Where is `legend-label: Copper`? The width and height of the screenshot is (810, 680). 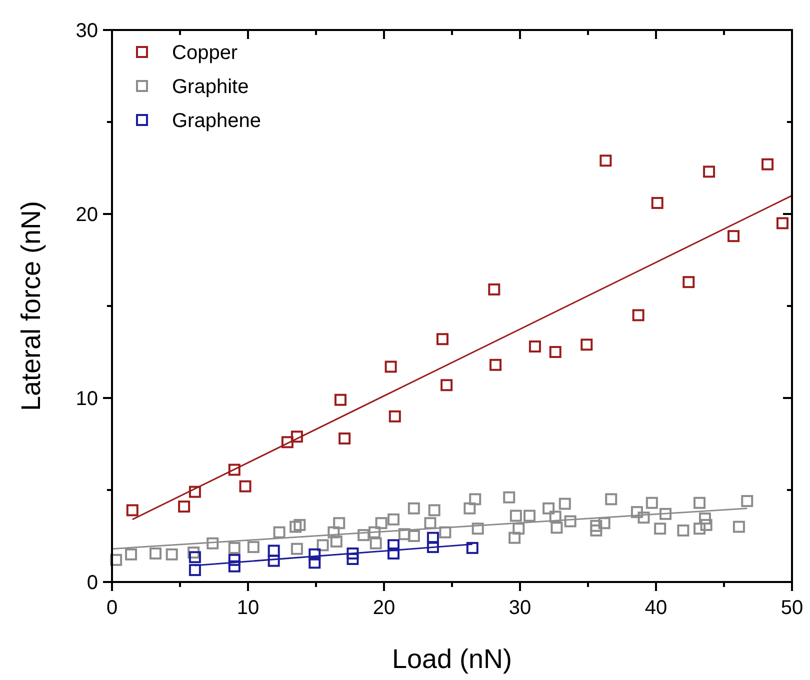
legend-label: Copper is located at coordinates (205, 53).